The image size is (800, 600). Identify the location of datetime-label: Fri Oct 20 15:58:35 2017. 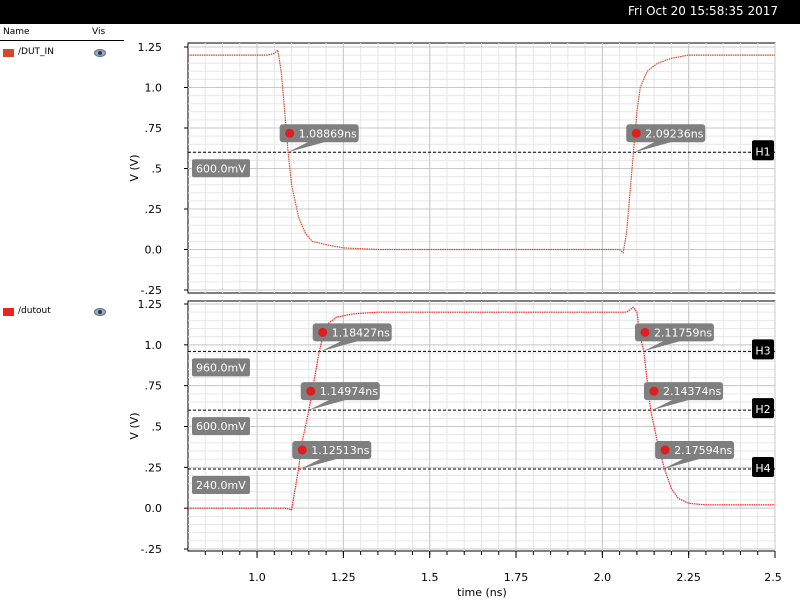
(702, 11).